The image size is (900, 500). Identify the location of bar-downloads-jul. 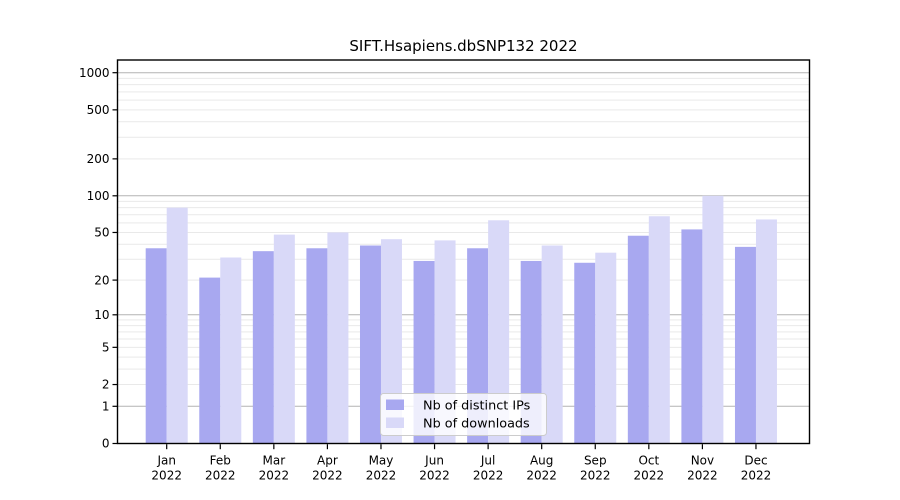
(499, 332).